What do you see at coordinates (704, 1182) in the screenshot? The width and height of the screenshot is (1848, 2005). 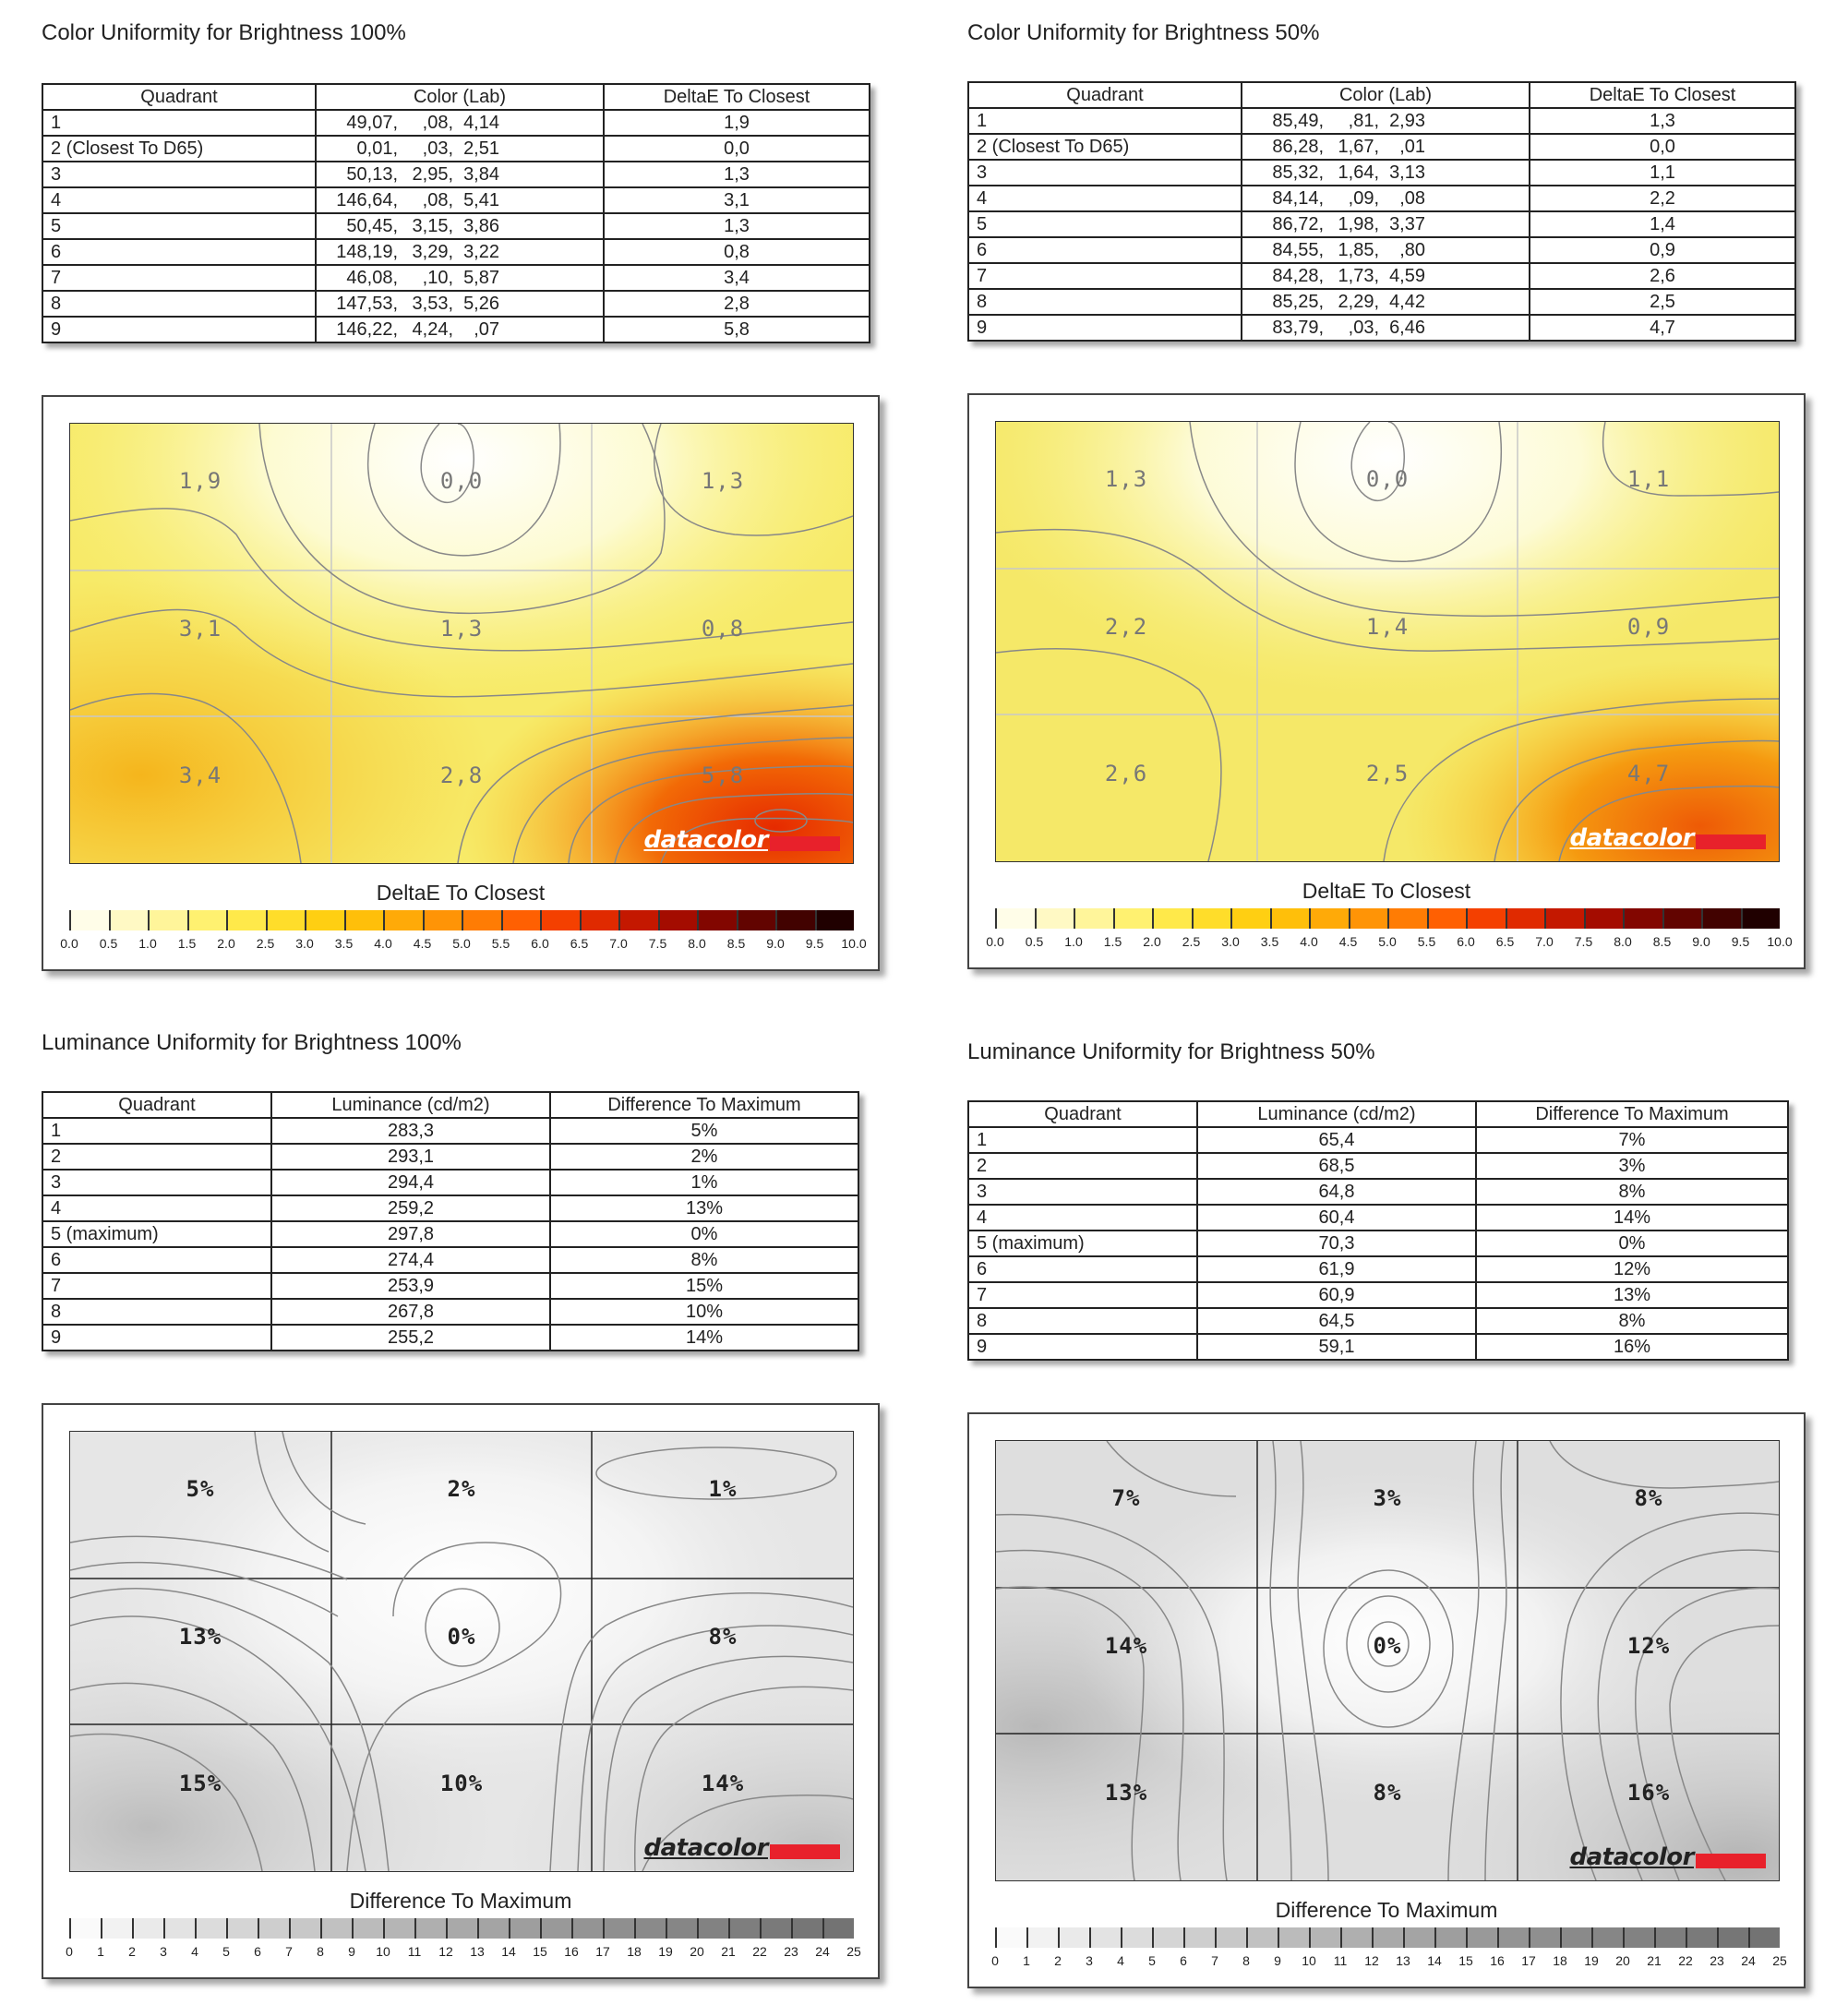 I see `difference-cell: 1%` at bounding box center [704, 1182].